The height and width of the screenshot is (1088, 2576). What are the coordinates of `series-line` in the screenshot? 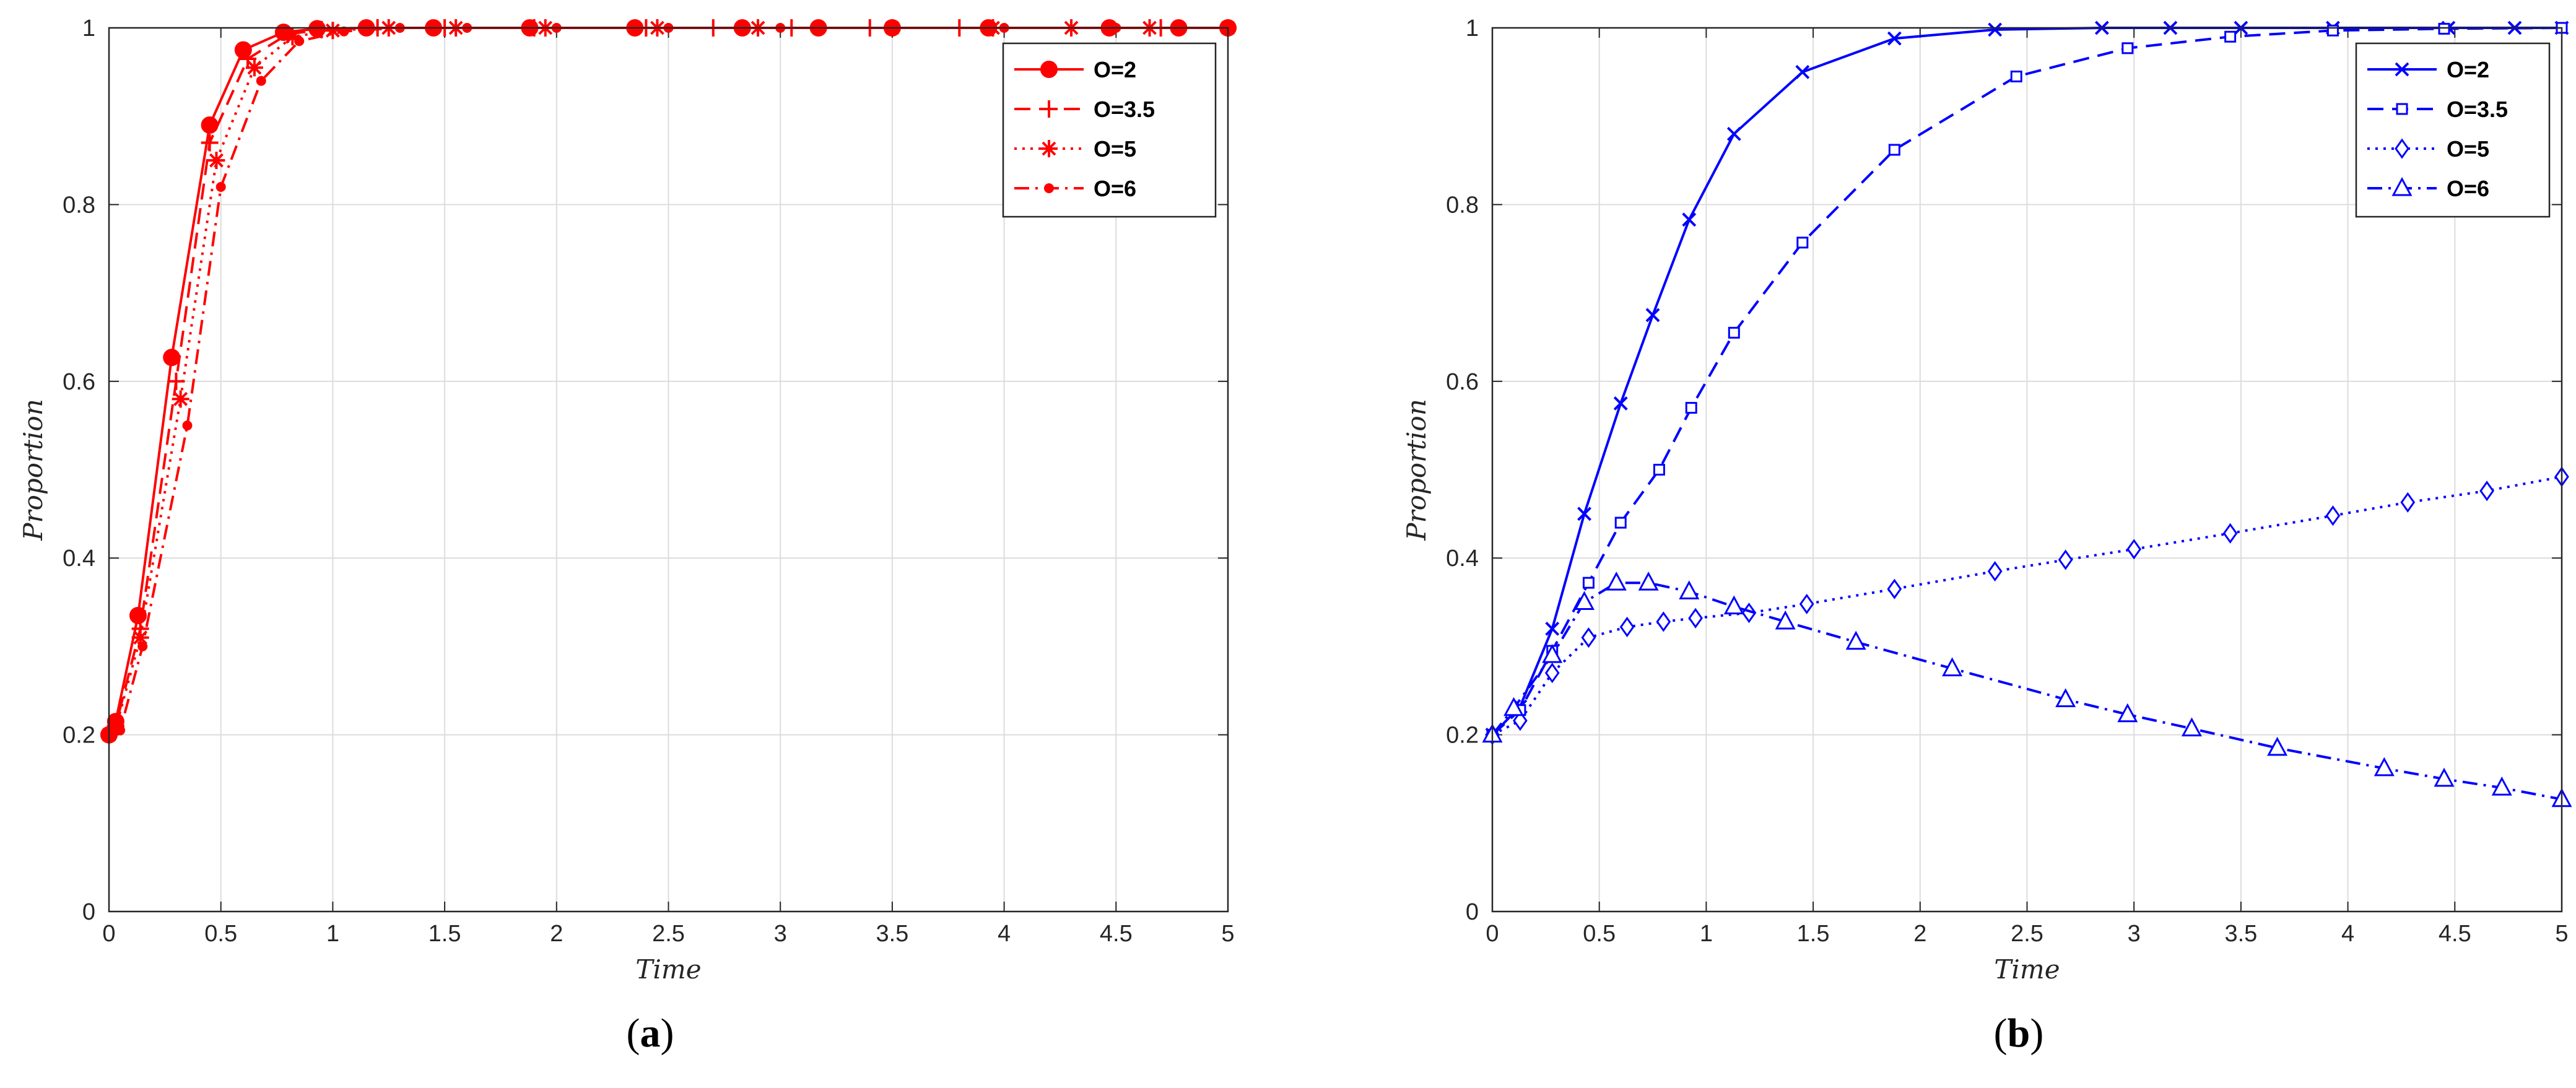 It's located at (2027, 606).